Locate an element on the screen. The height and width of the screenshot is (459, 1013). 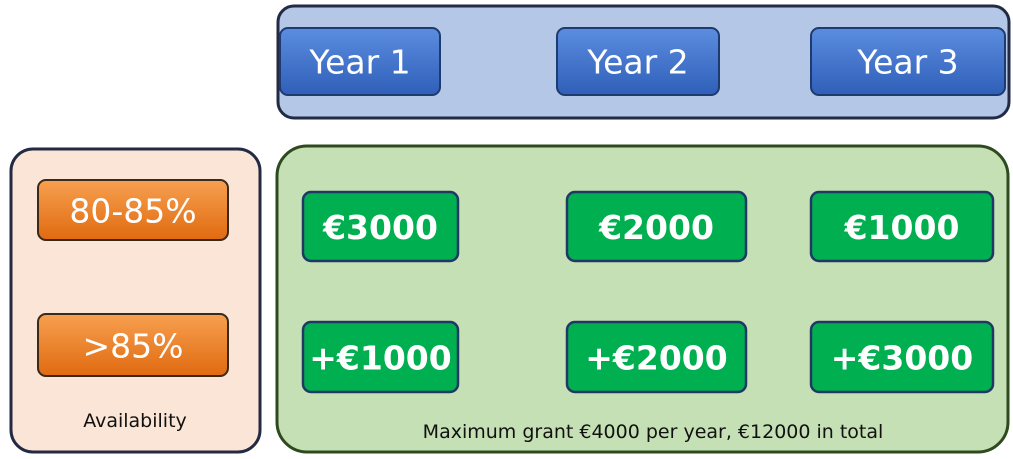
grant-amount: +€3000 is located at coordinates (902, 358).